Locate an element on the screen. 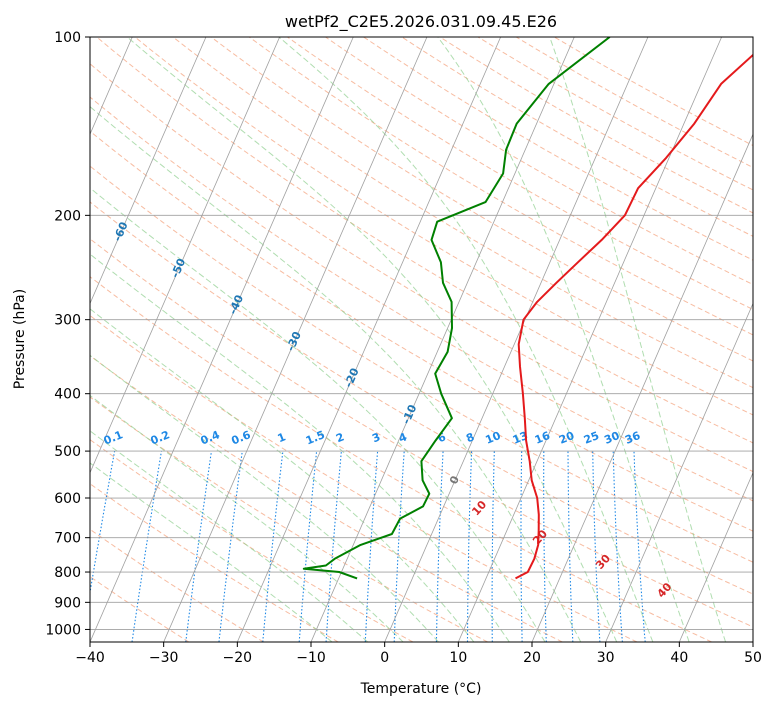 The image size is (775, 708). mixing-ratio-label: 30 is located at coordinates (611, 438).